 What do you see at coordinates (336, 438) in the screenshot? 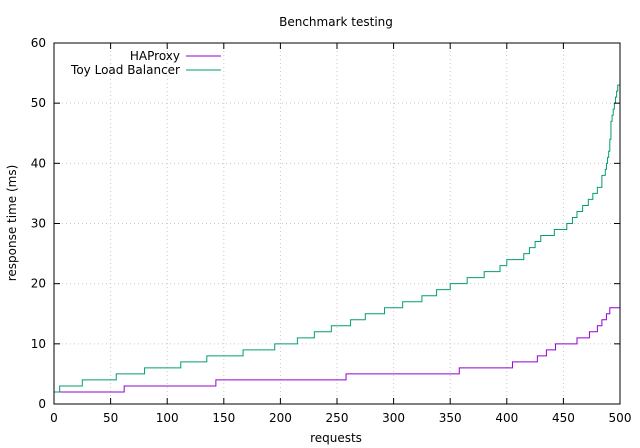
I see `x-axis-label: requests` at bounding box center [336, 438].